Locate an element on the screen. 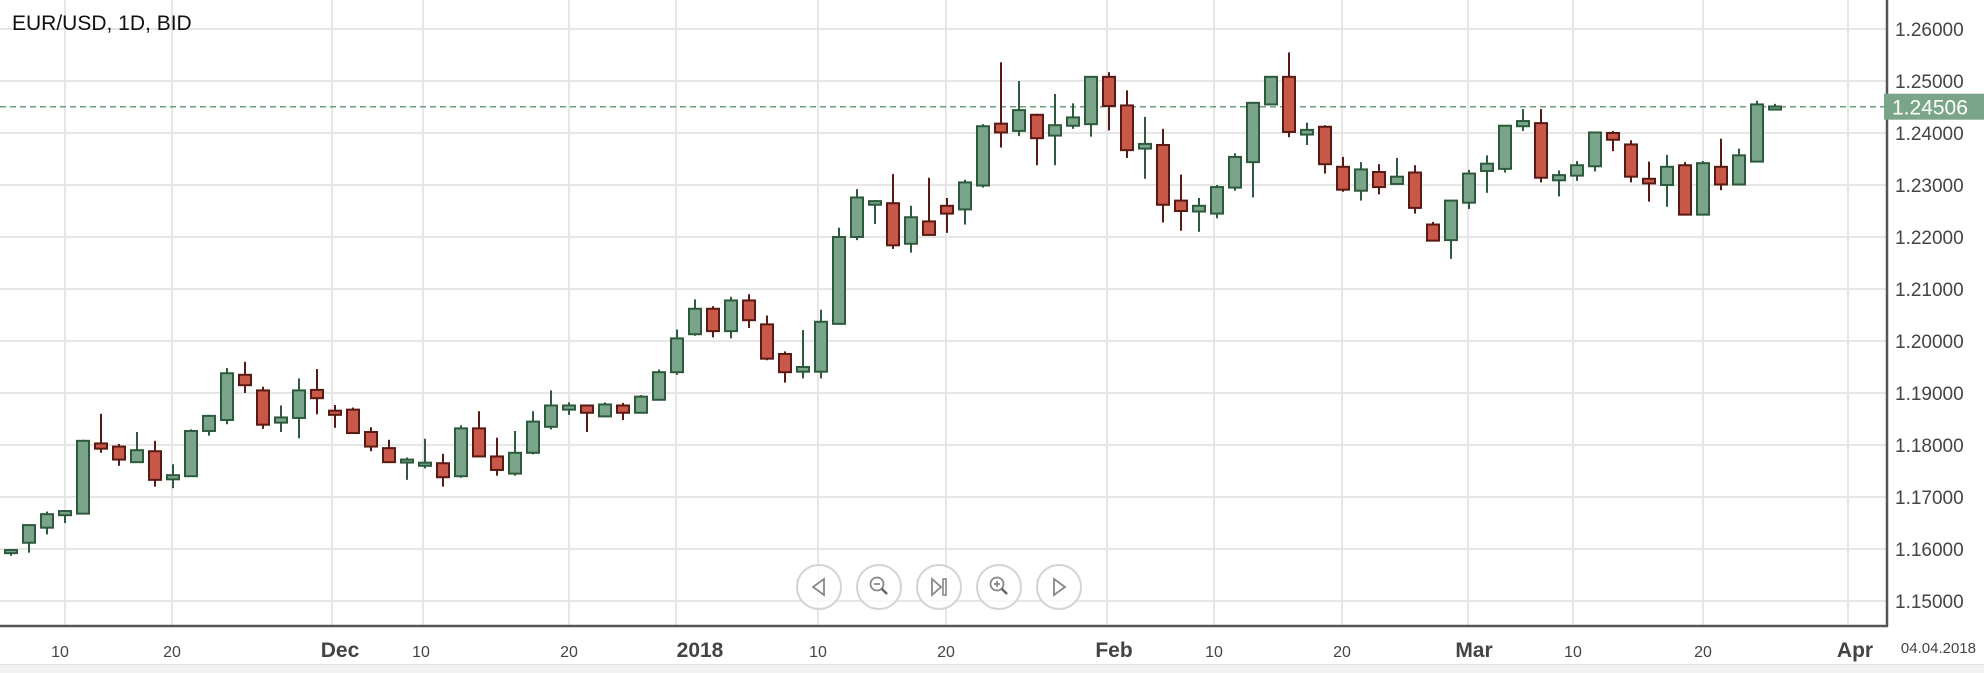 Image resolution: width=1984 pixels, height=673 pixels. scroll-left-button is located at coordinates (819, 587).